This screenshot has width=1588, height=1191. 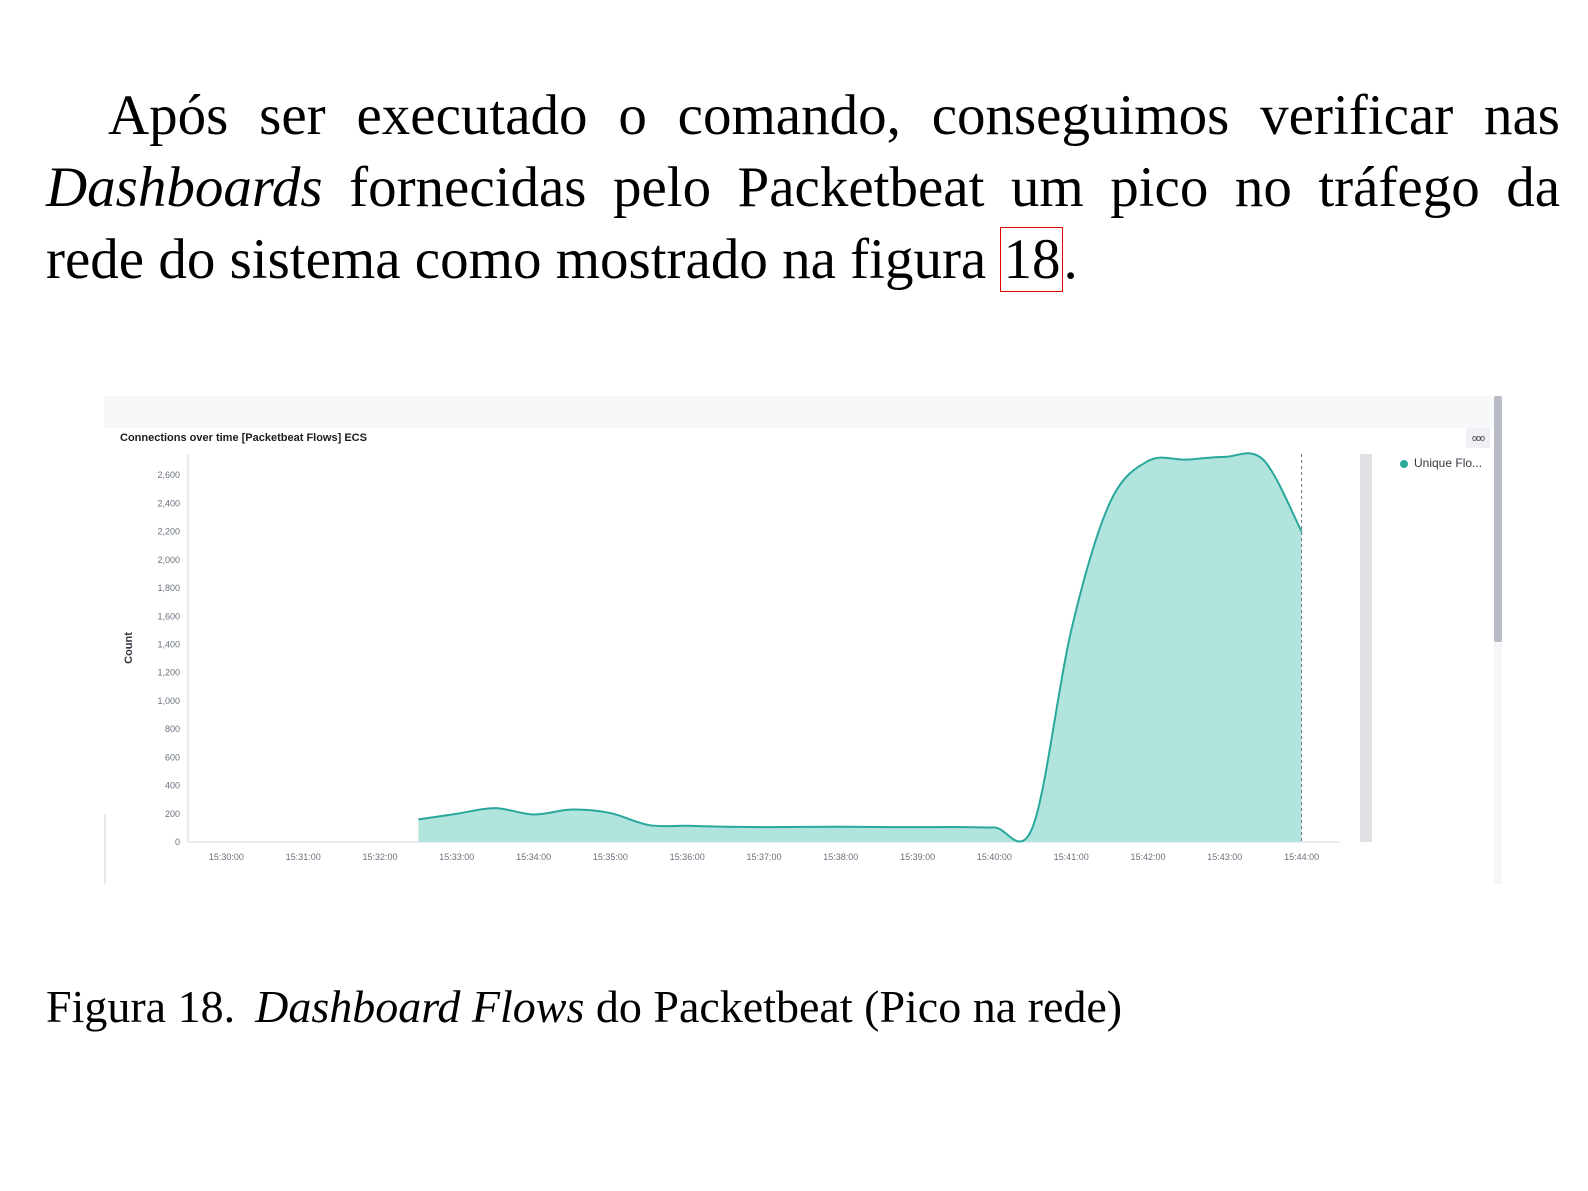 What do you see at coordinates (1404, 463) in the screenshot?
I see `legend-dot-icon` at bounding box center [1404, 463].